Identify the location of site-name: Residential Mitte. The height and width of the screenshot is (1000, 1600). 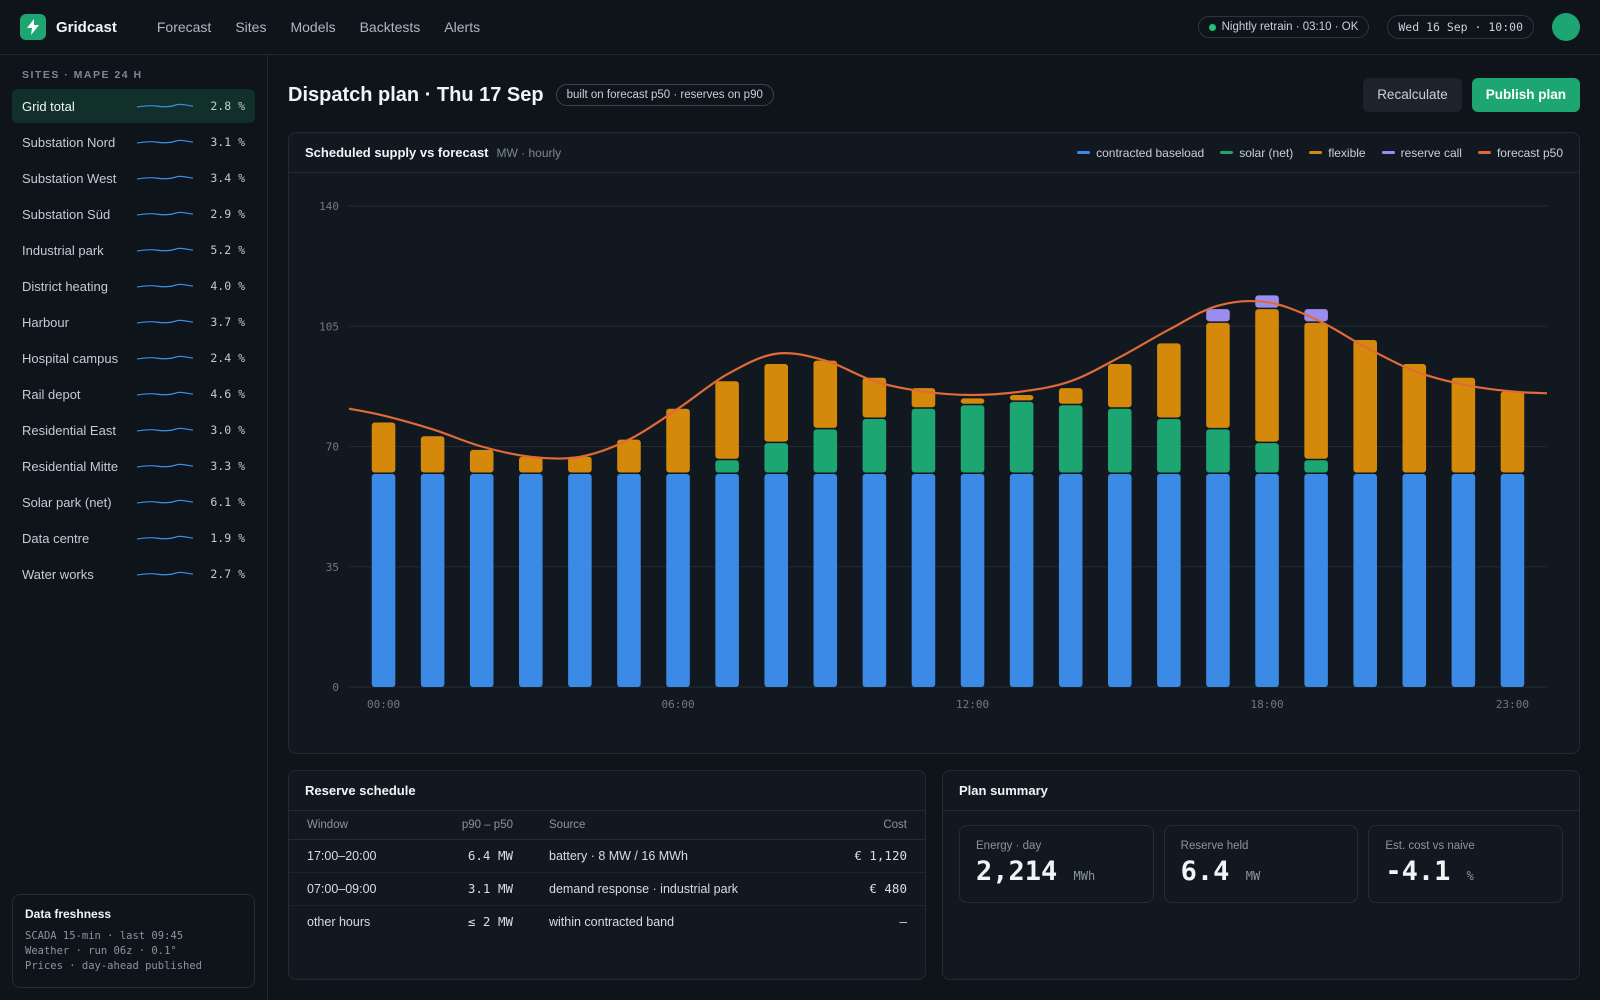
(70, 466).